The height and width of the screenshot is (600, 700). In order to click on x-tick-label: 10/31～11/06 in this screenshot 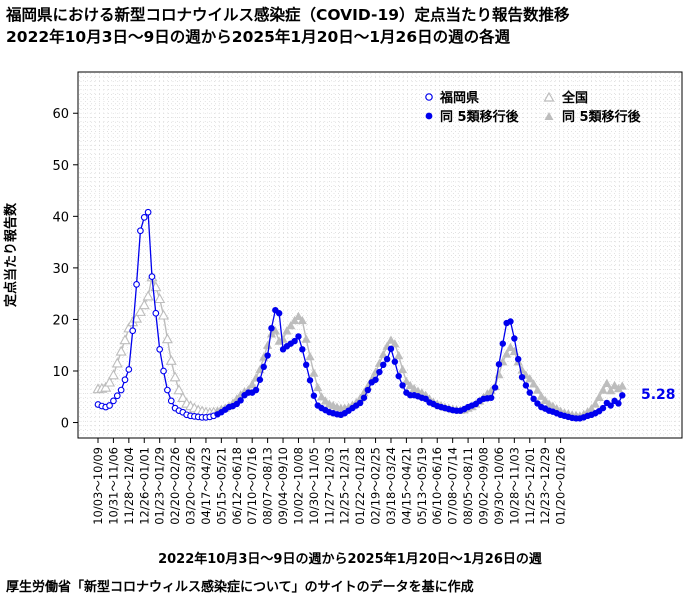, I will do `click(113, 486)`.